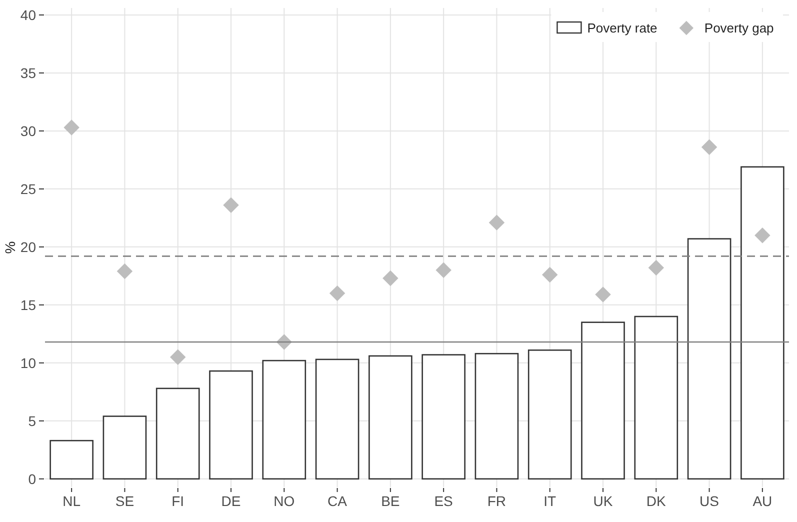  Describe the element at coordinates (32, 420) in the screenshot. I see `y-tick-label: 5` at that location.